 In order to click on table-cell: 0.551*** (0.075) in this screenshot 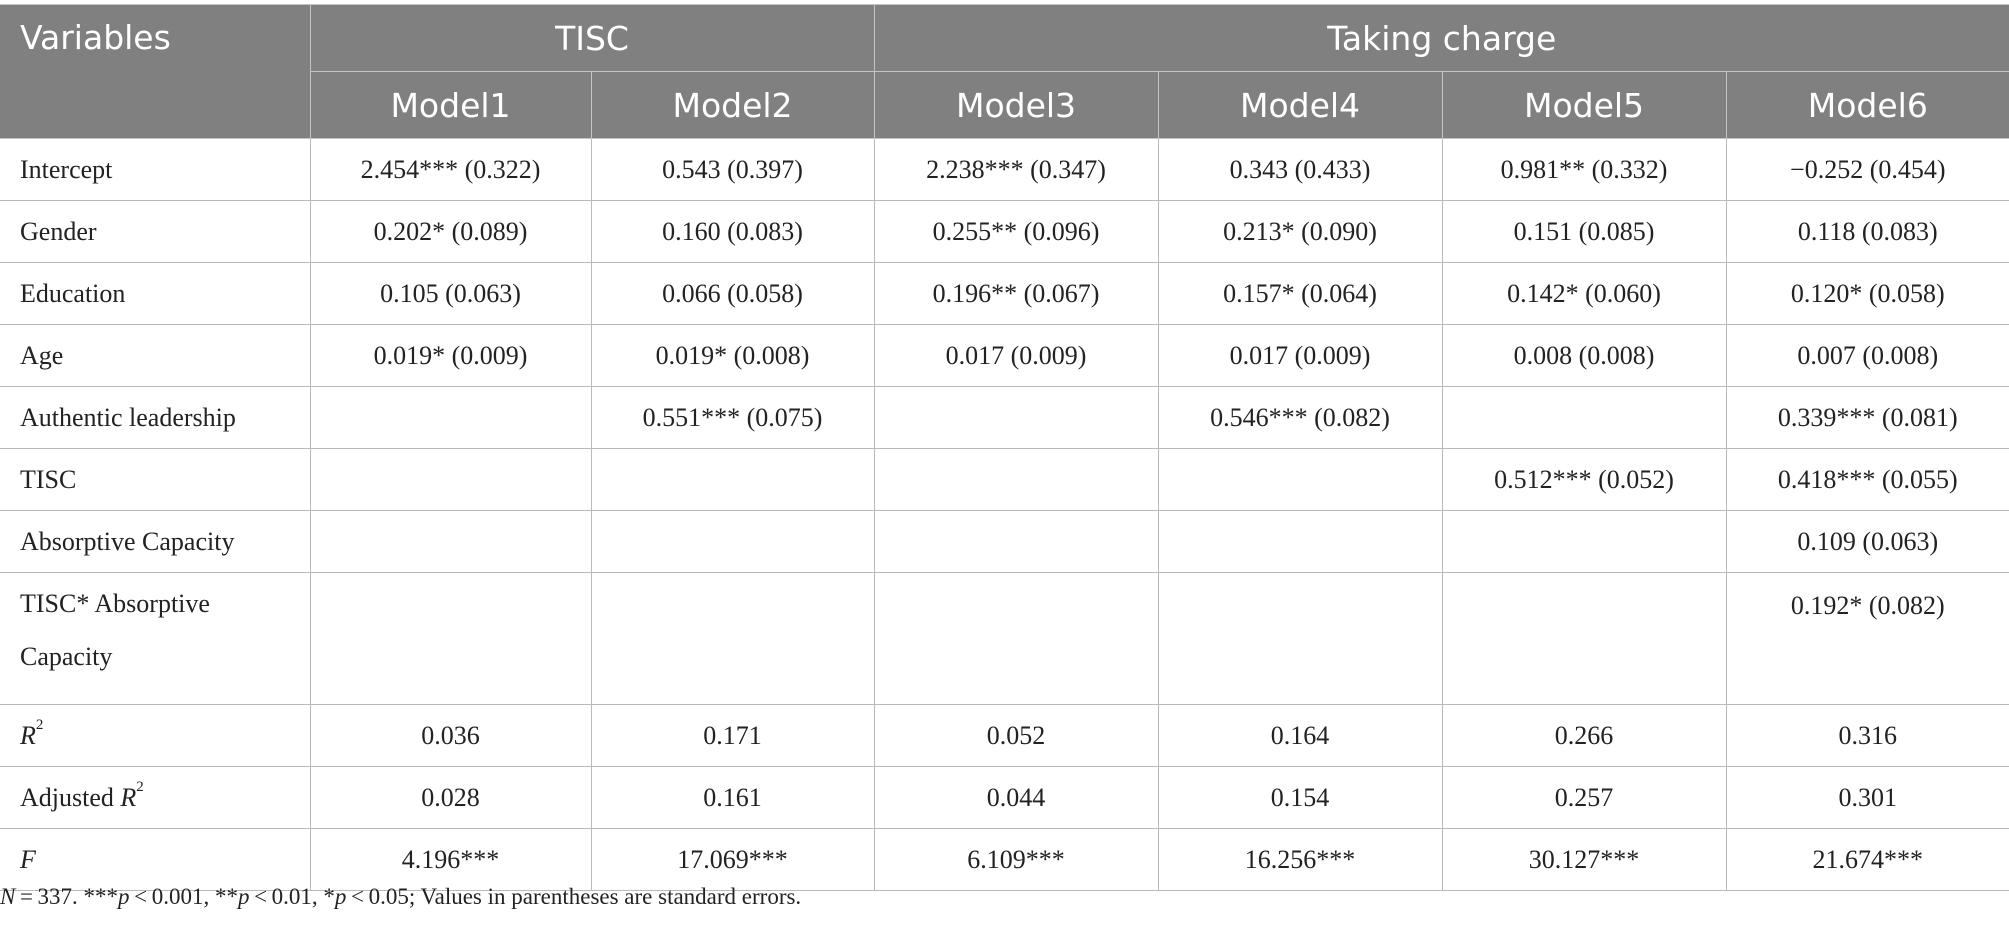, I will do `click(732, 417)`.